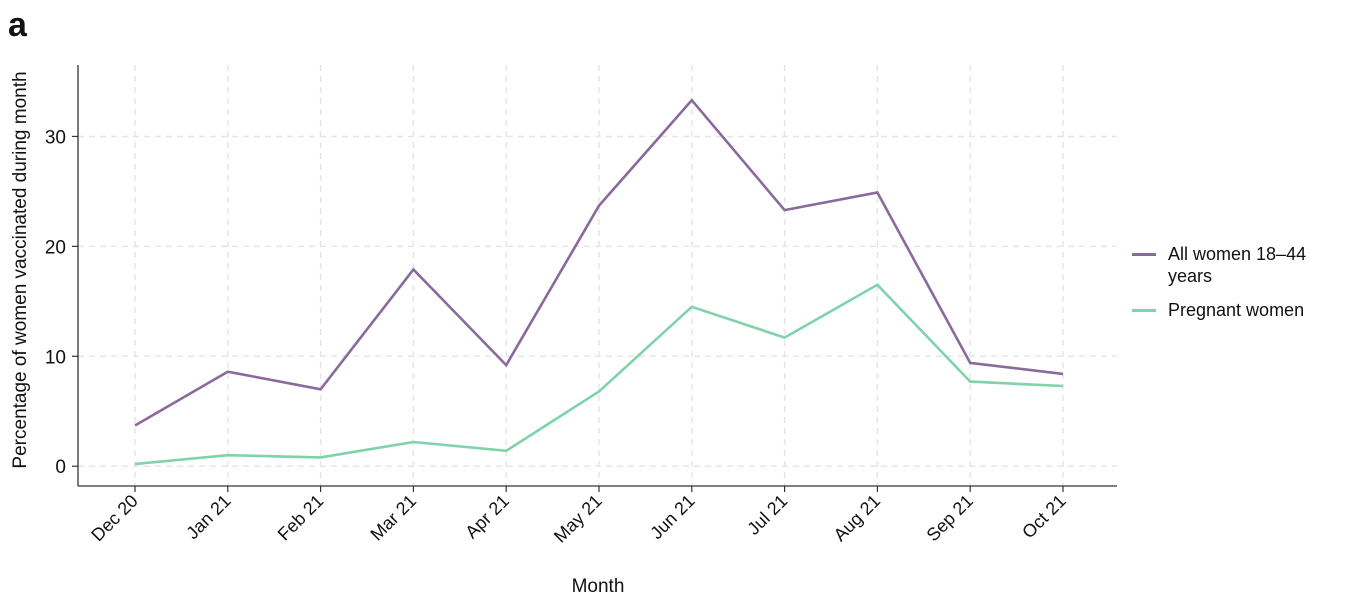 The image size is (1360, 611). Describe the element at coordinates (1144, 310) in the screenshot. I see `legend-swatch-pregnant-women` at that location.